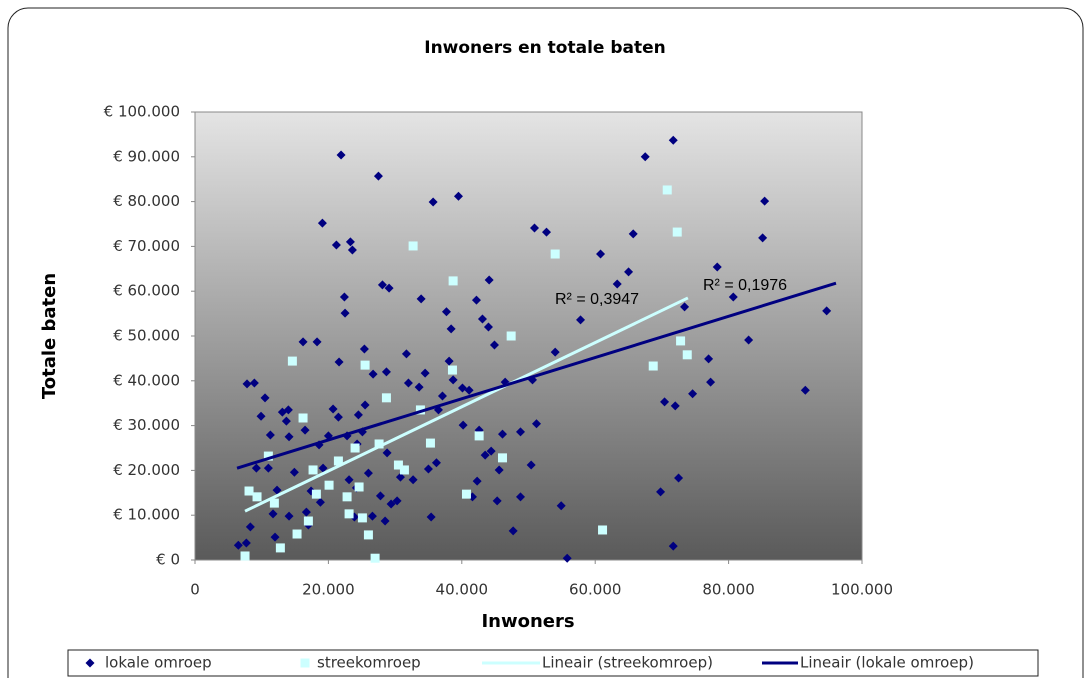 The height and width of the screenshot is (682, 1091). What do you see at coordinates (146, 291) in the screenshot?
I see `y-tick-label: € 60.000` at bounding box center [146, 291].